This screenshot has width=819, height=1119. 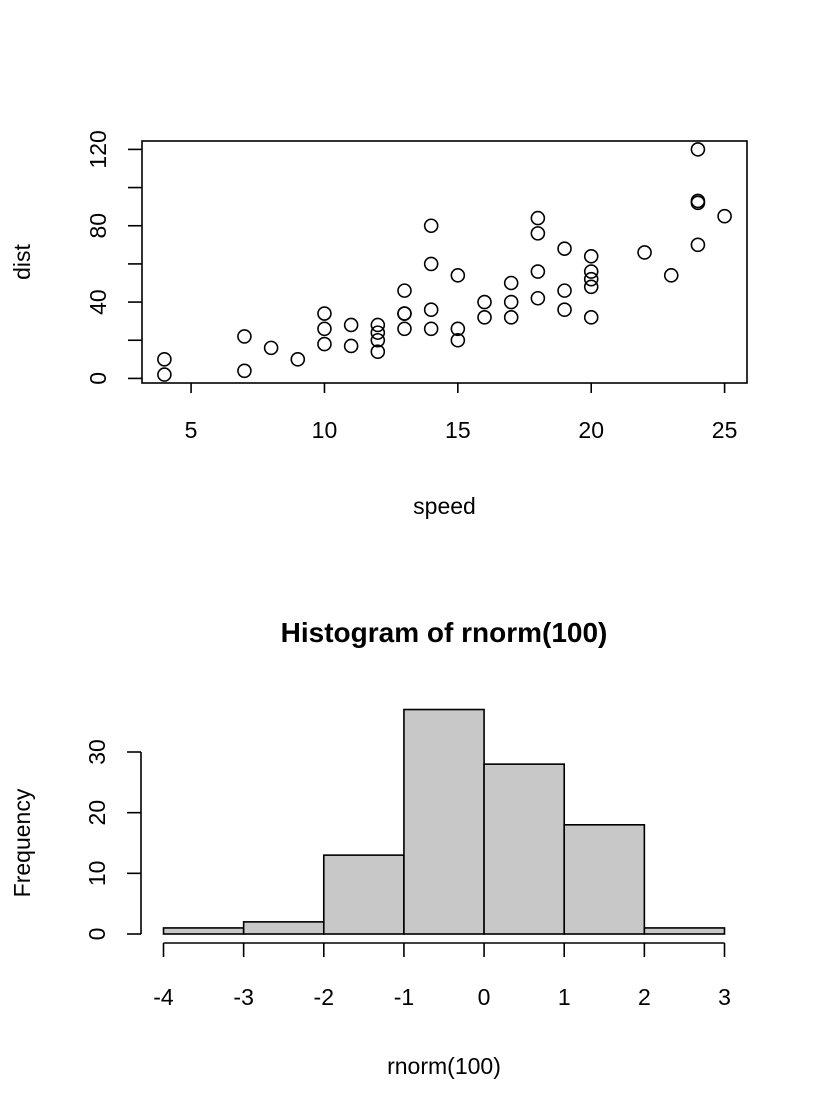 I want to click on histogram-x-tick-label: -3, so click(x=243, y=997).